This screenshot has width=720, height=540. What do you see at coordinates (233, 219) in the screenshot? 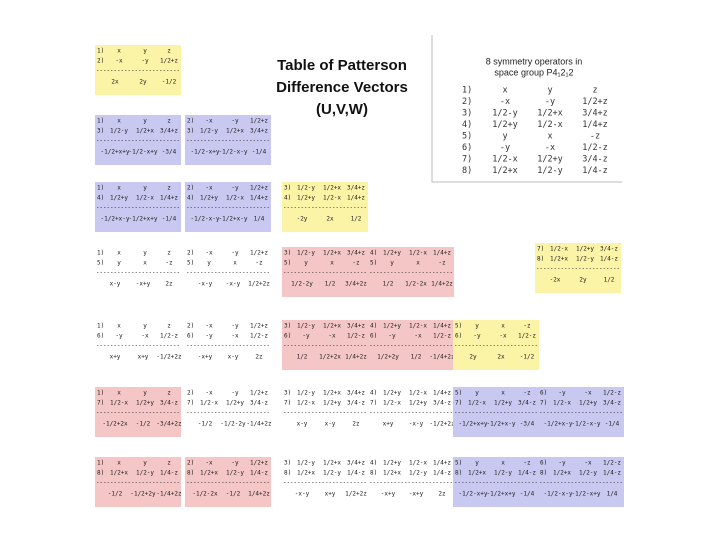
I see `cell-result: -1/2+x-y` at bounding box center [233, 219].